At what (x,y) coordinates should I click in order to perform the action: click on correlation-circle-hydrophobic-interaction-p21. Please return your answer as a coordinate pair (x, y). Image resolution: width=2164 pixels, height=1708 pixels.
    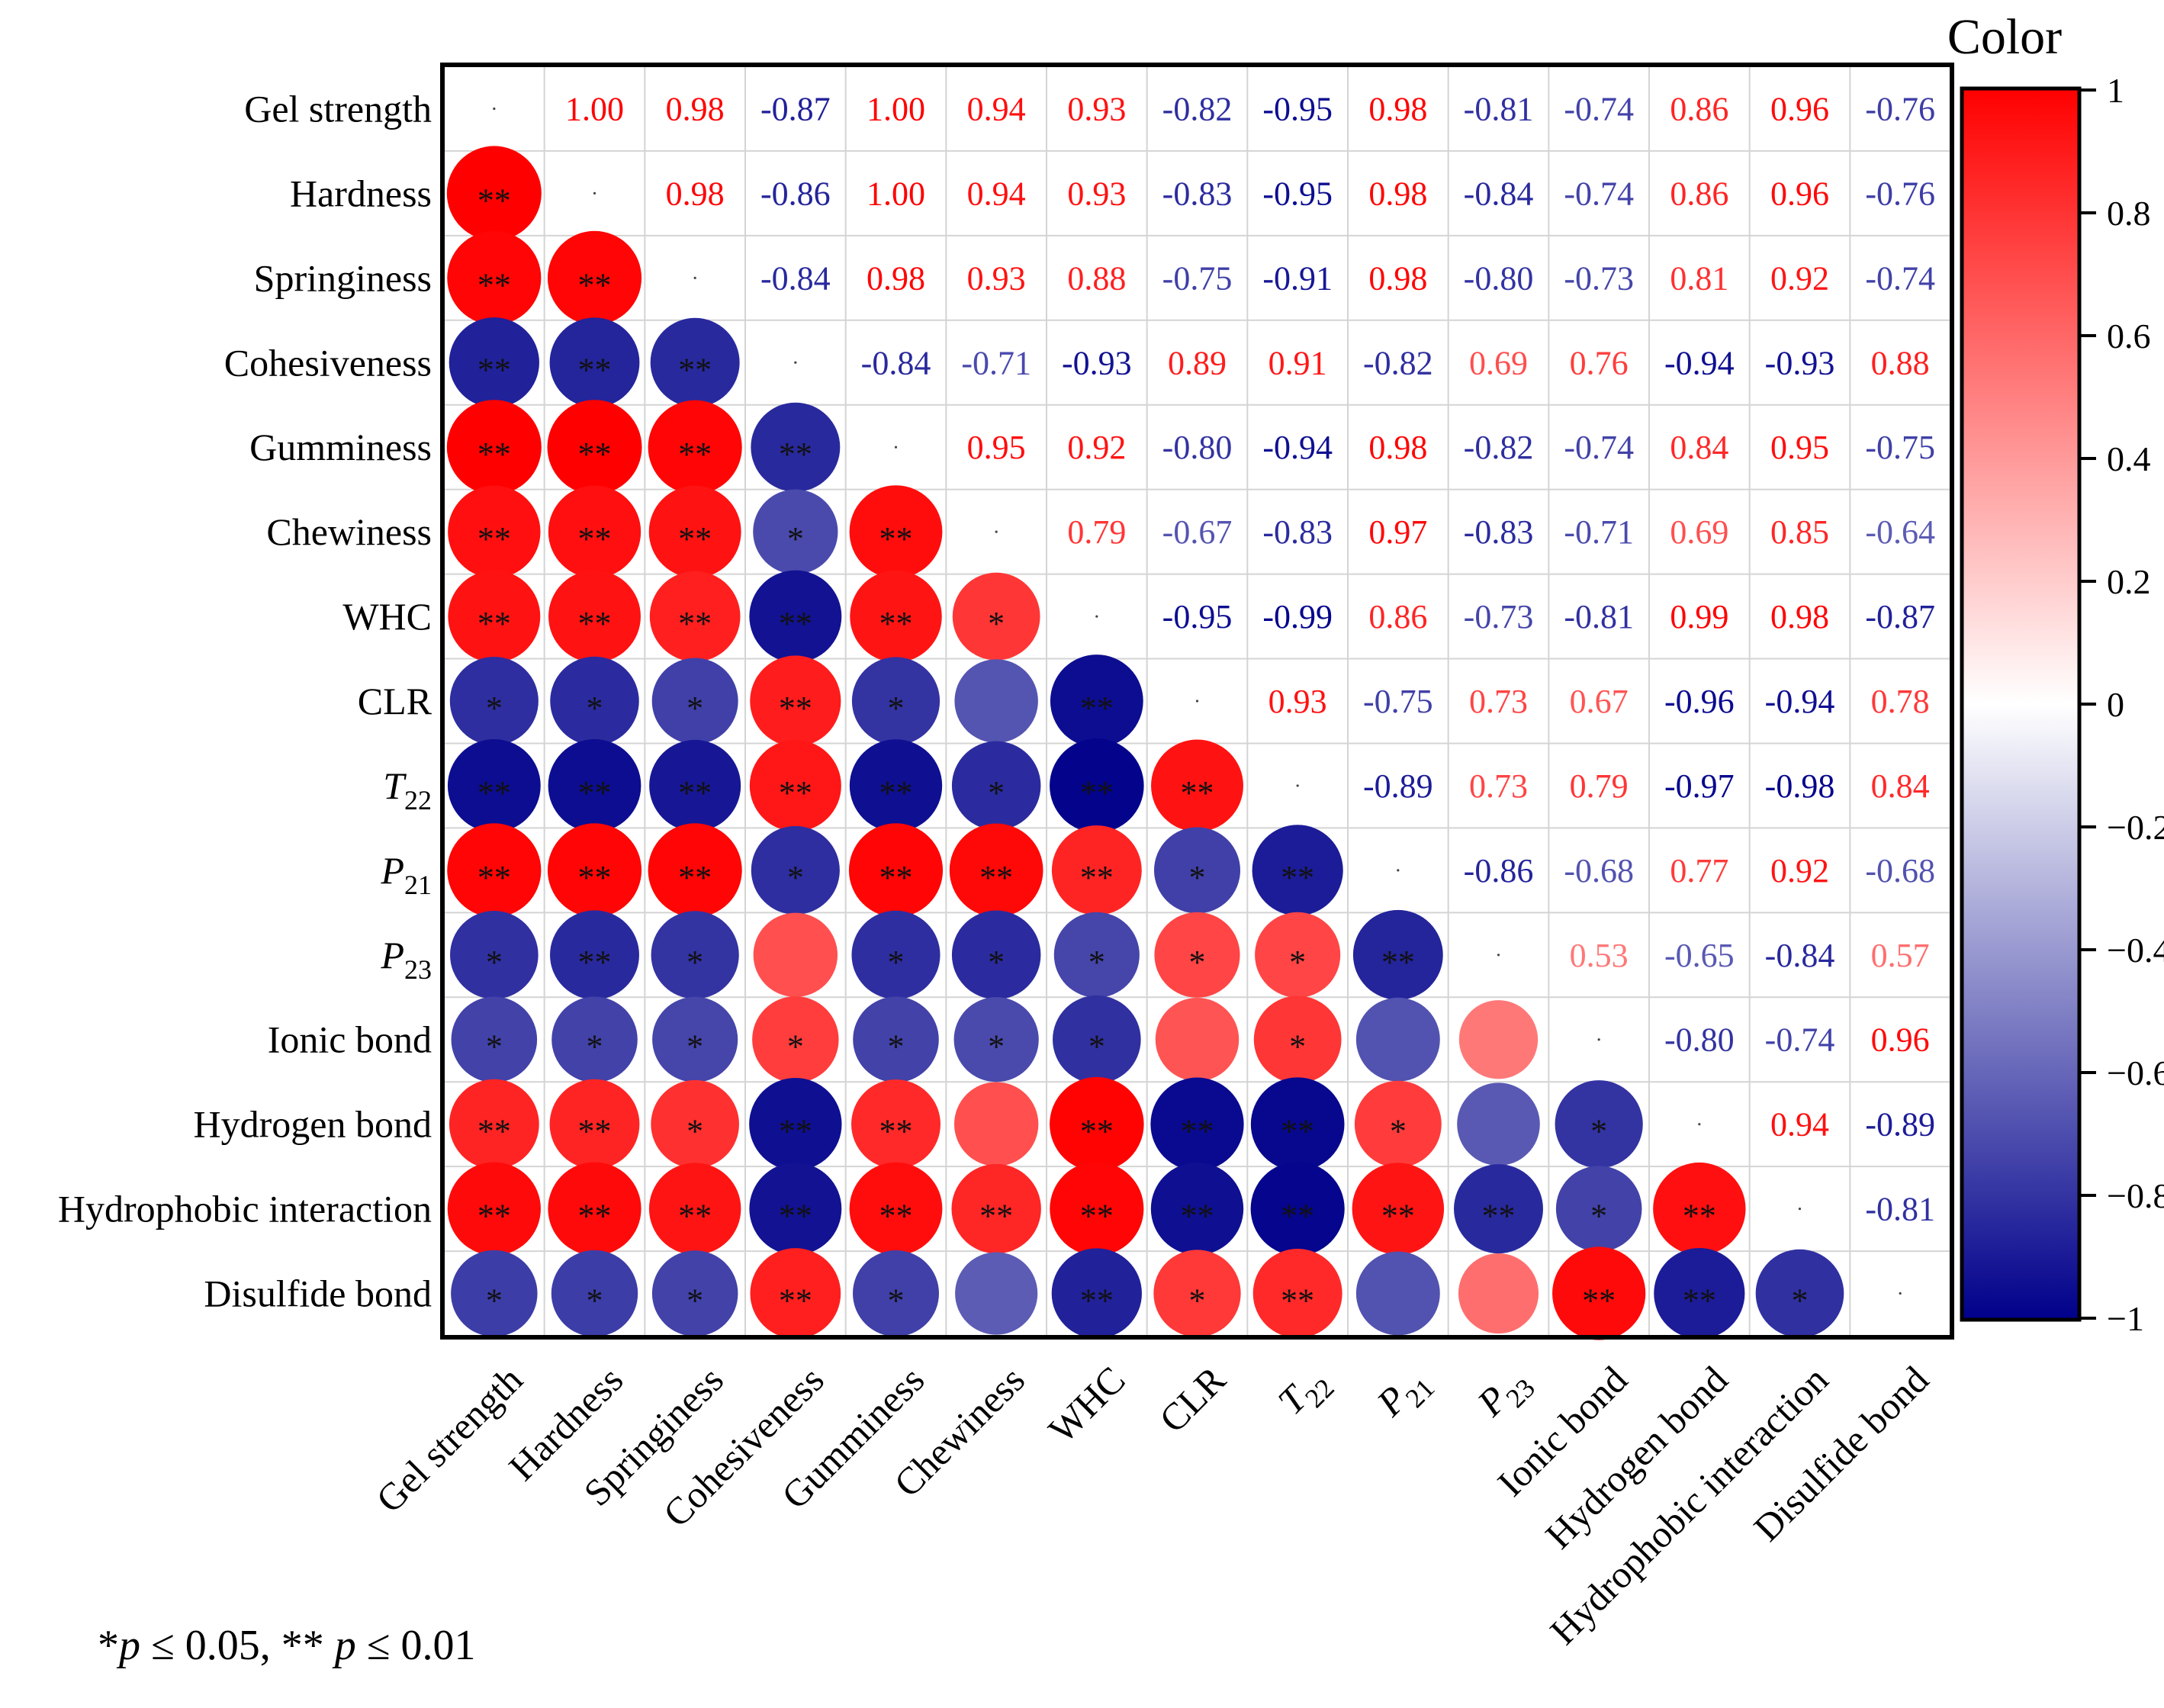
    Looking at the image, I should click on (1399, 1209).